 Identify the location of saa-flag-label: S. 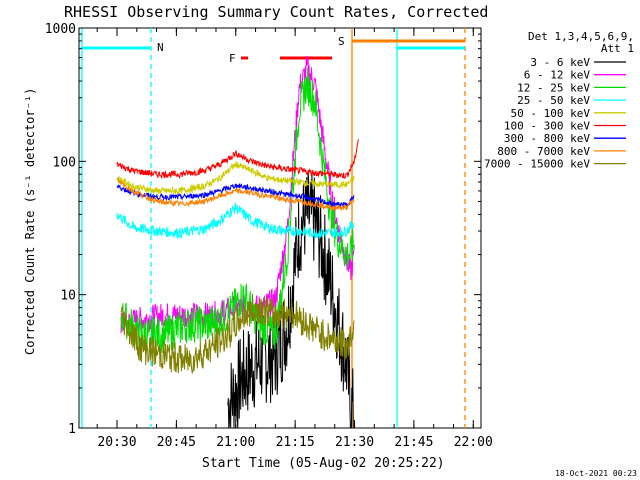
(341, 41).